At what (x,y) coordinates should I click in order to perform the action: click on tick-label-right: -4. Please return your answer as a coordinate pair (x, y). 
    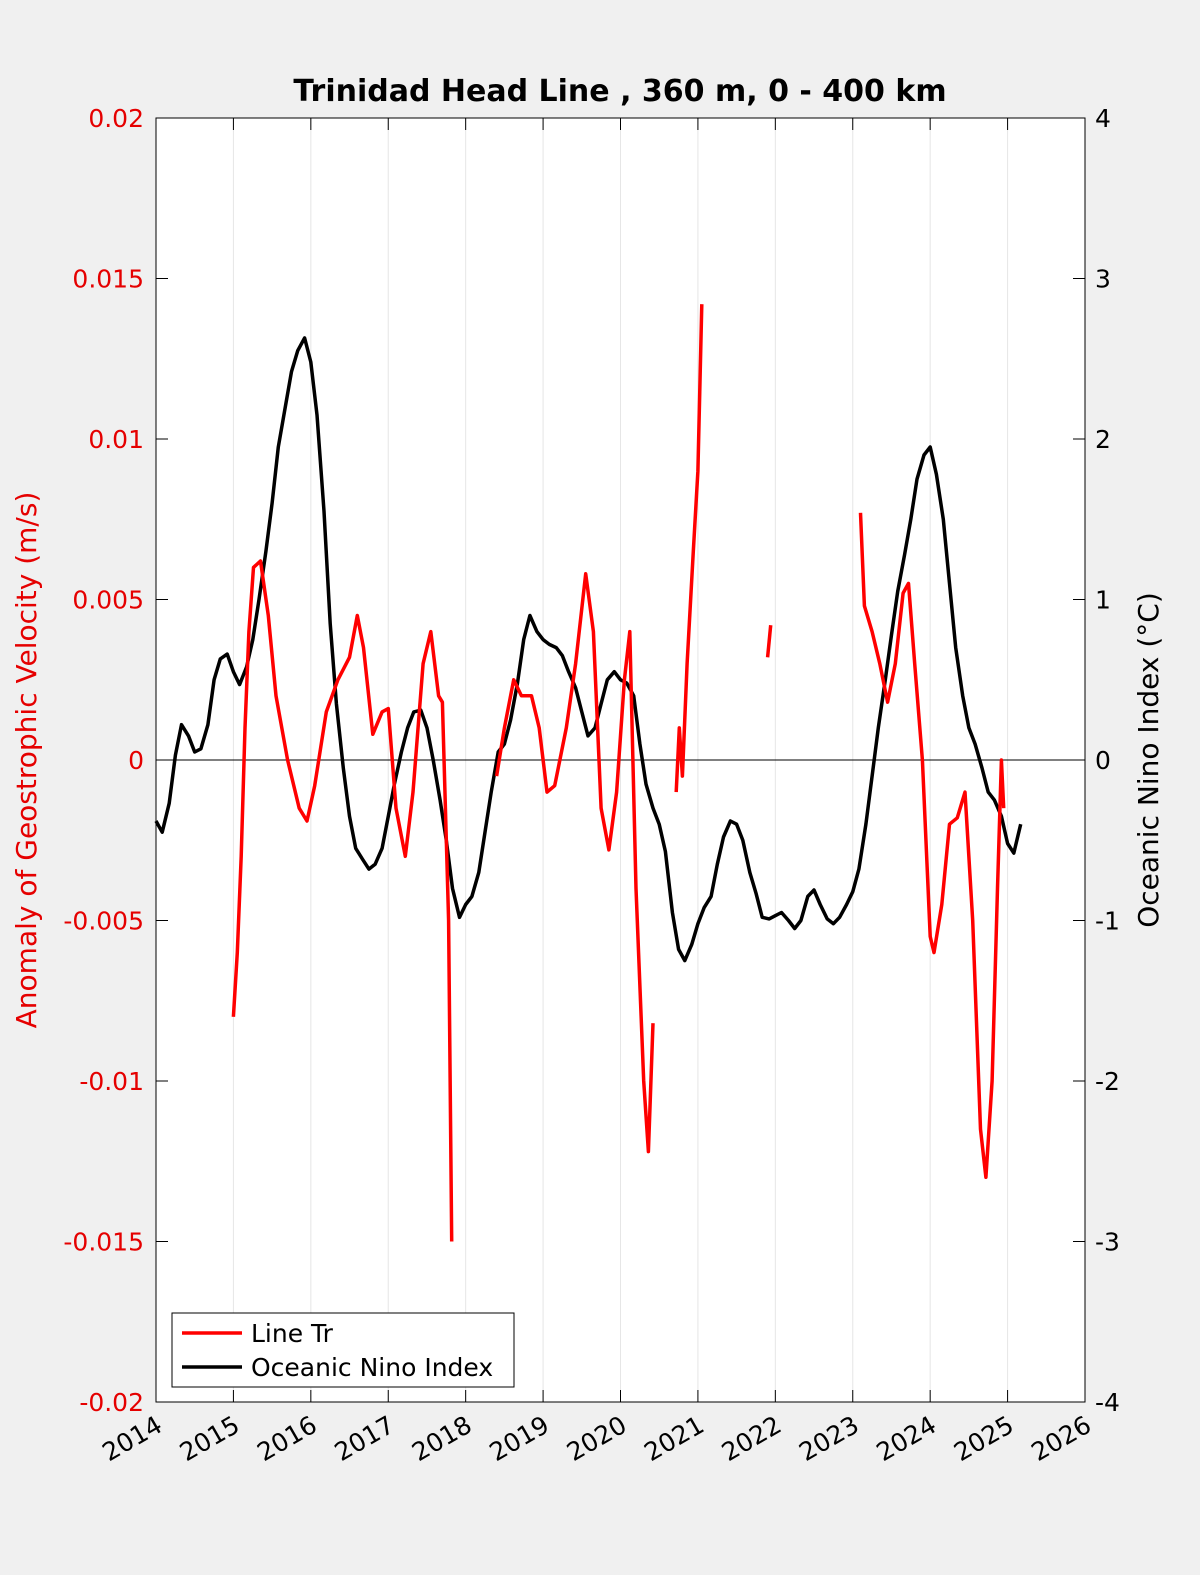
    Looking at the image, I should click on (1107, 1402).